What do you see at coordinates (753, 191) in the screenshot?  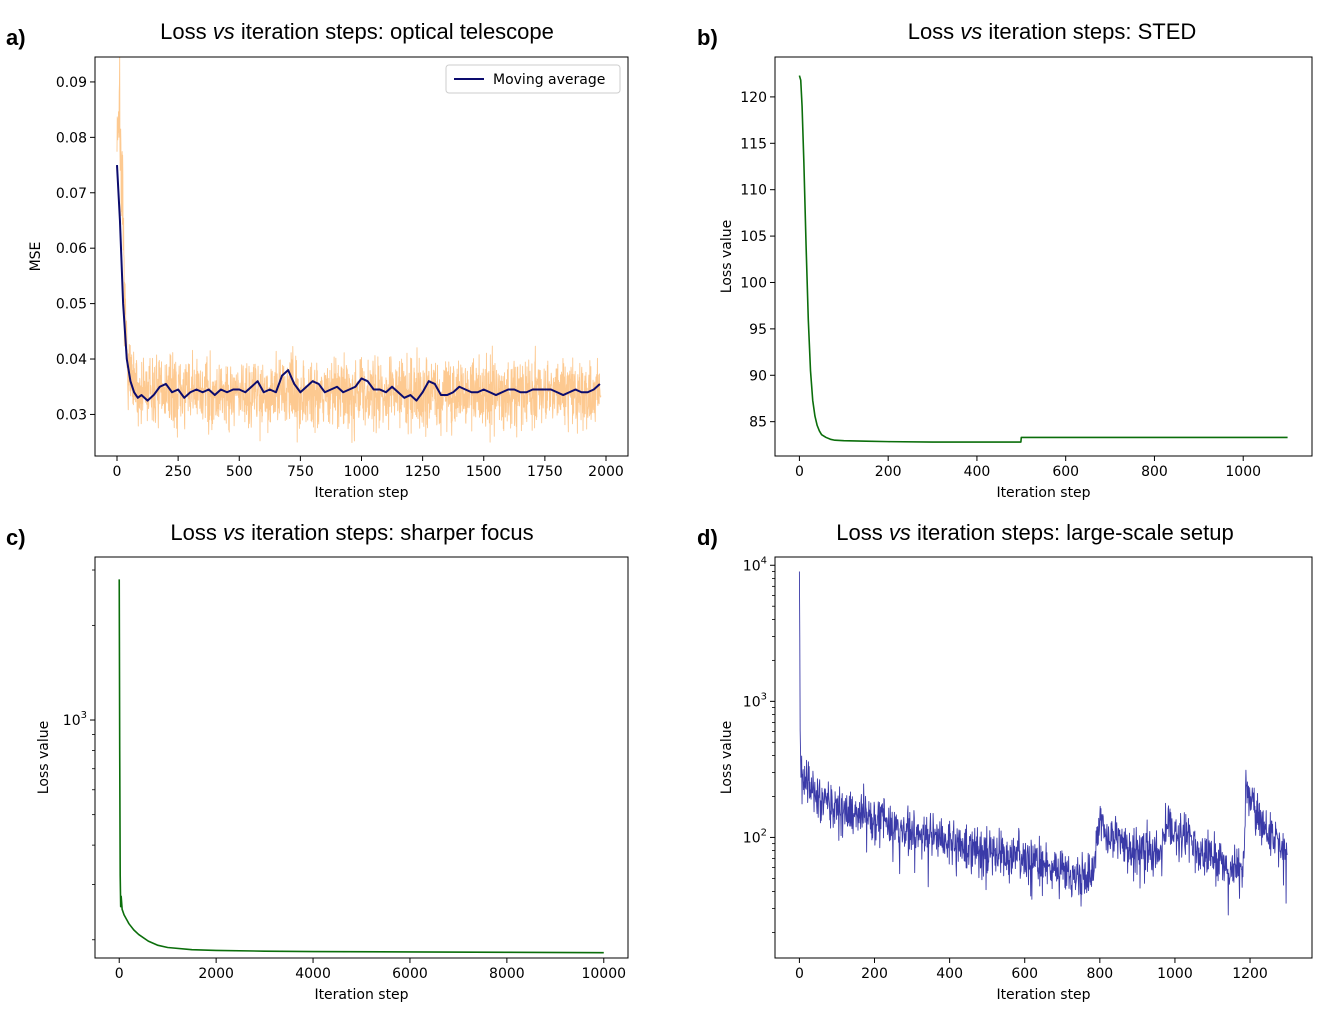 I see `y-tick-label: 110` at bounding box center [753, 191].